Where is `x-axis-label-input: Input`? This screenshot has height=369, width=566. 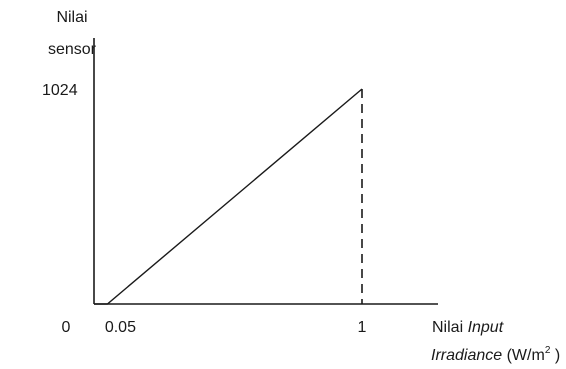
x-axis-label-input: Input is located at coordinates (486, 327).